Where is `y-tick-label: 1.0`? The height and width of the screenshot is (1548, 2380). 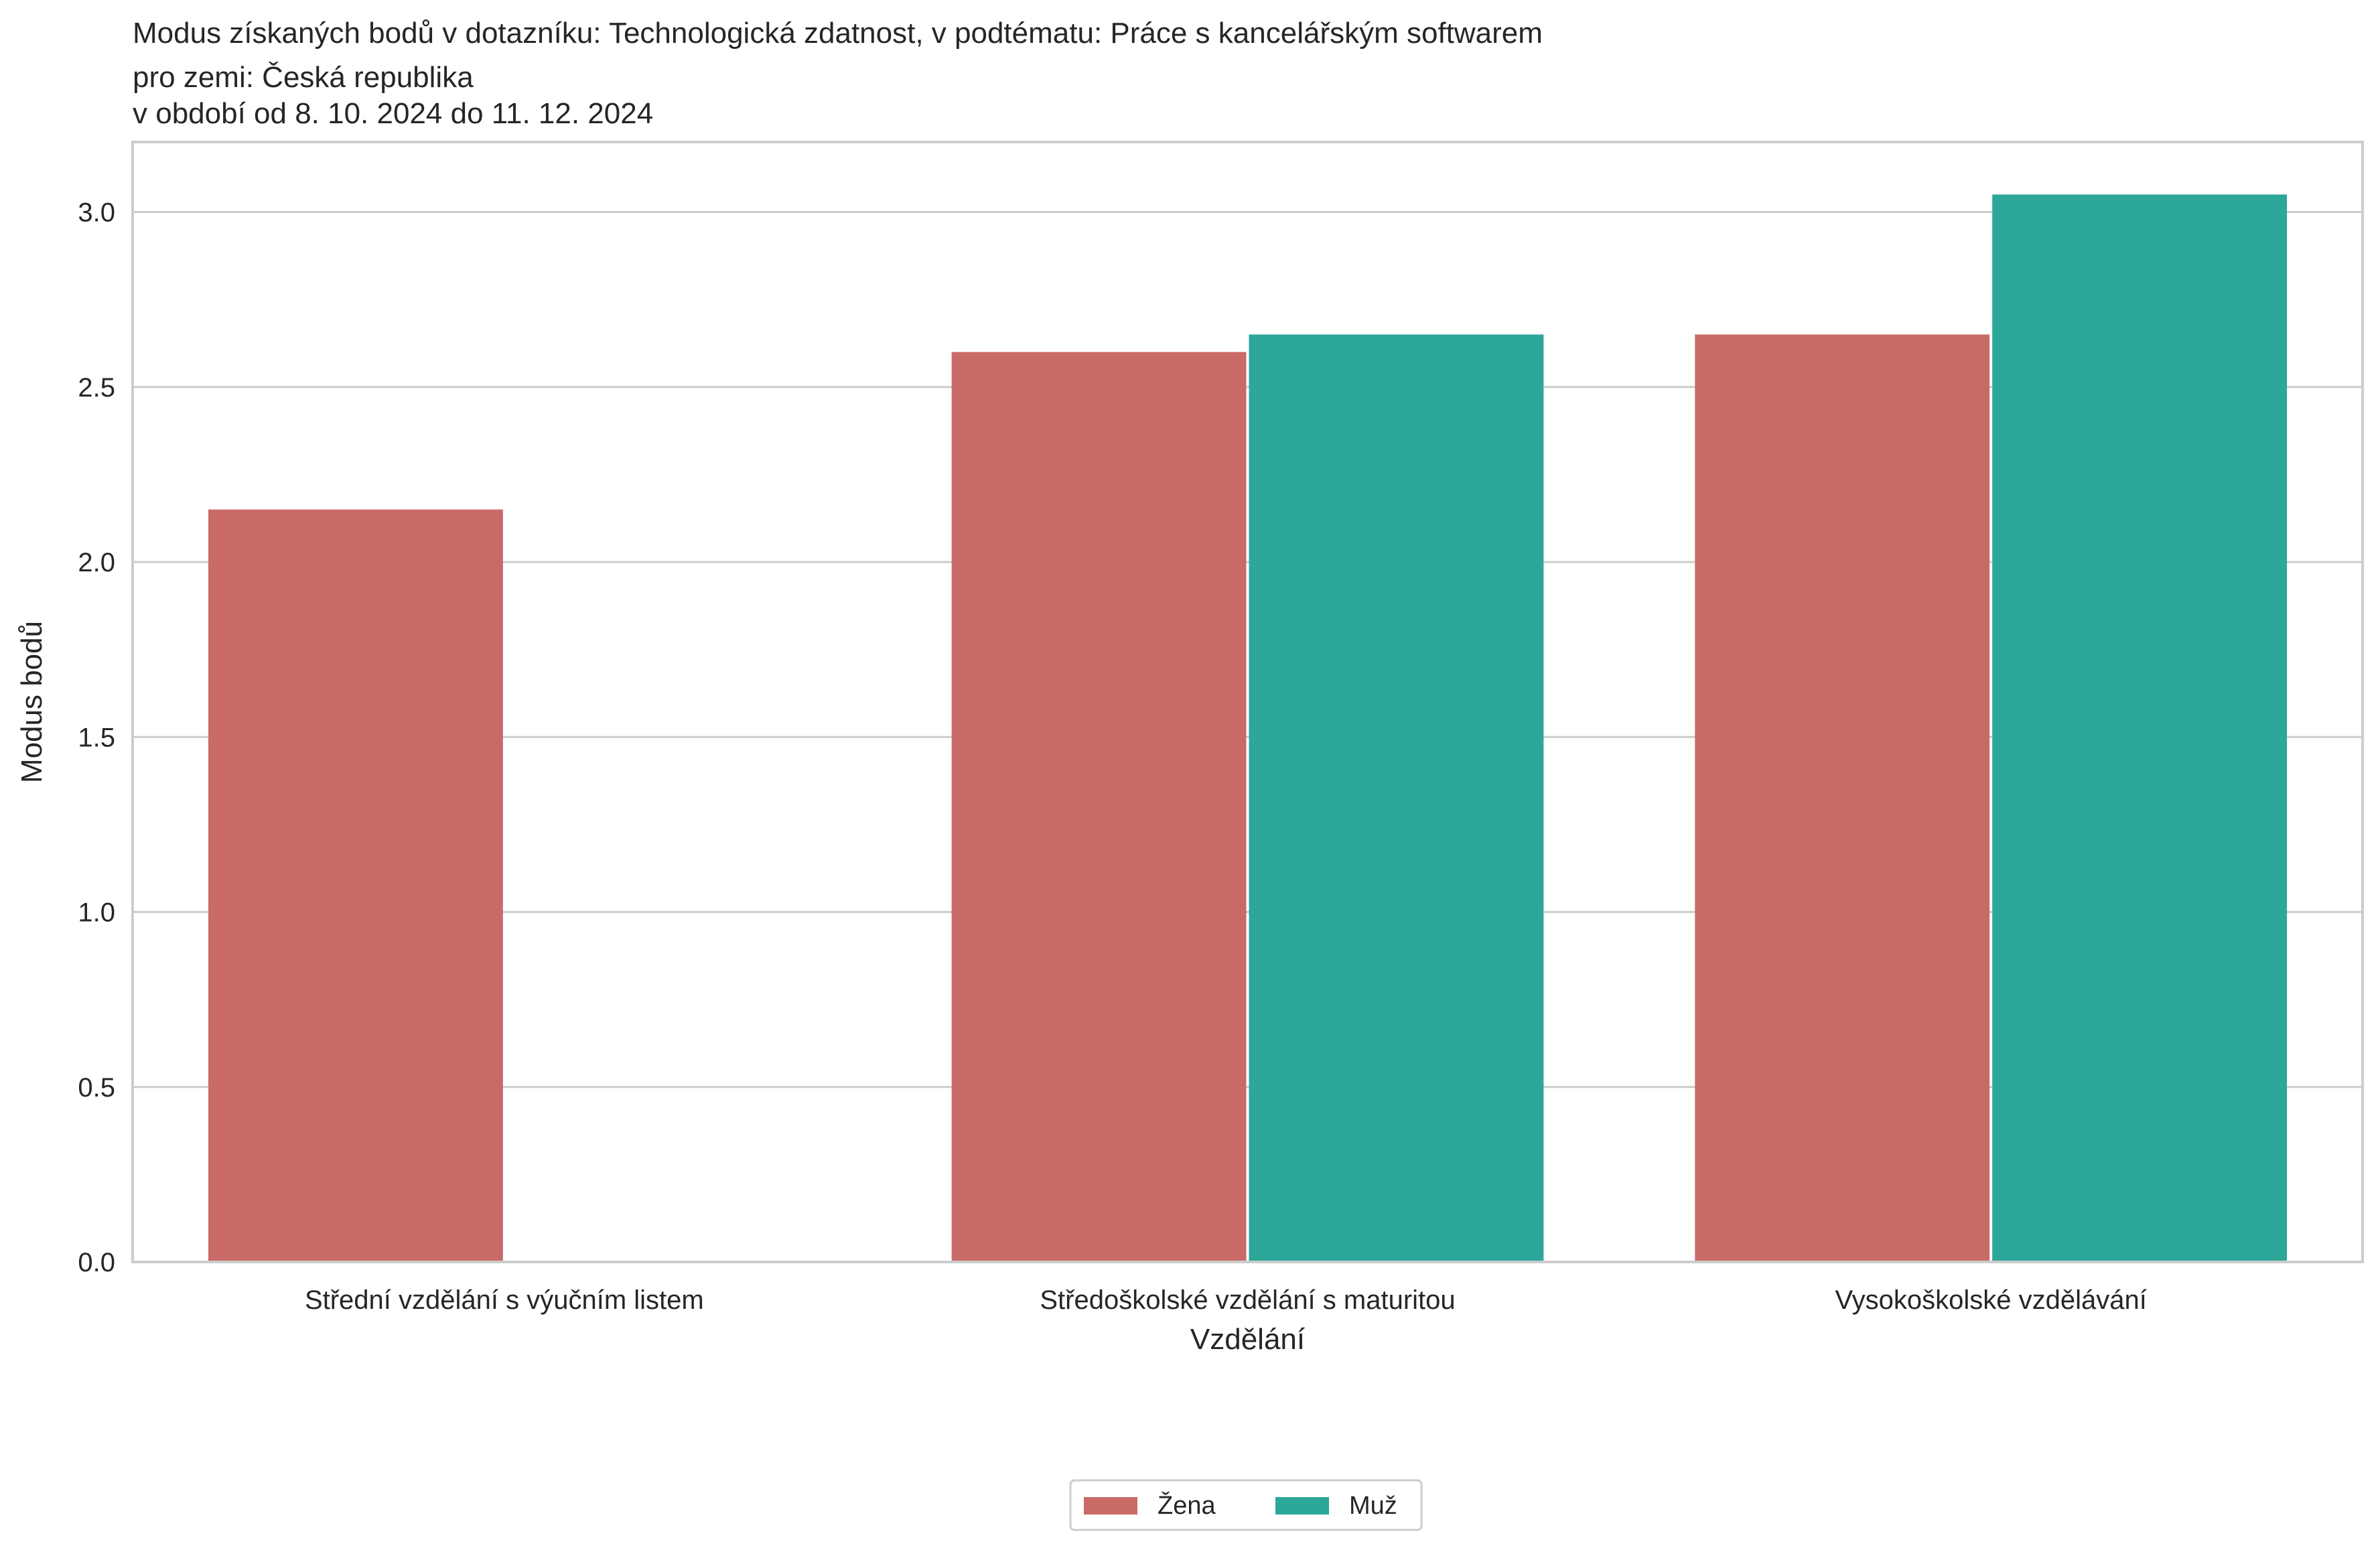 y-tick-label: 1.0 is located at coordinates (96, 913).